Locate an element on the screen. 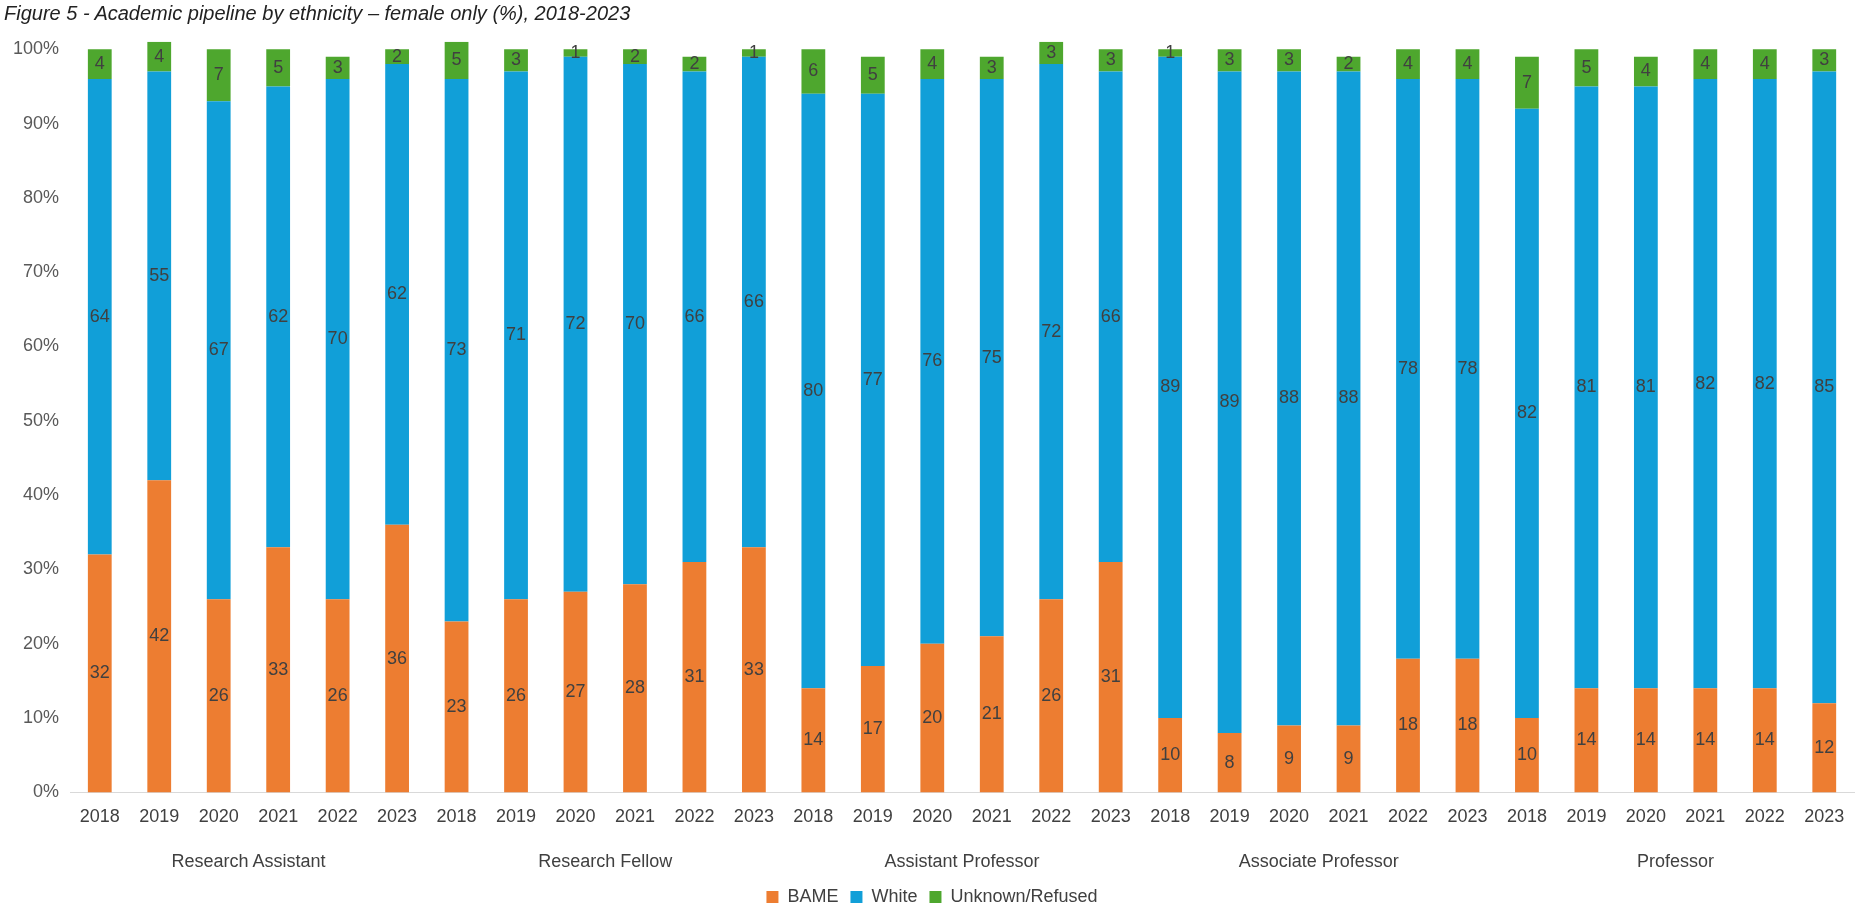 The image size is (1874, 918). data-label: 20 is located at coordinates (932, 717).